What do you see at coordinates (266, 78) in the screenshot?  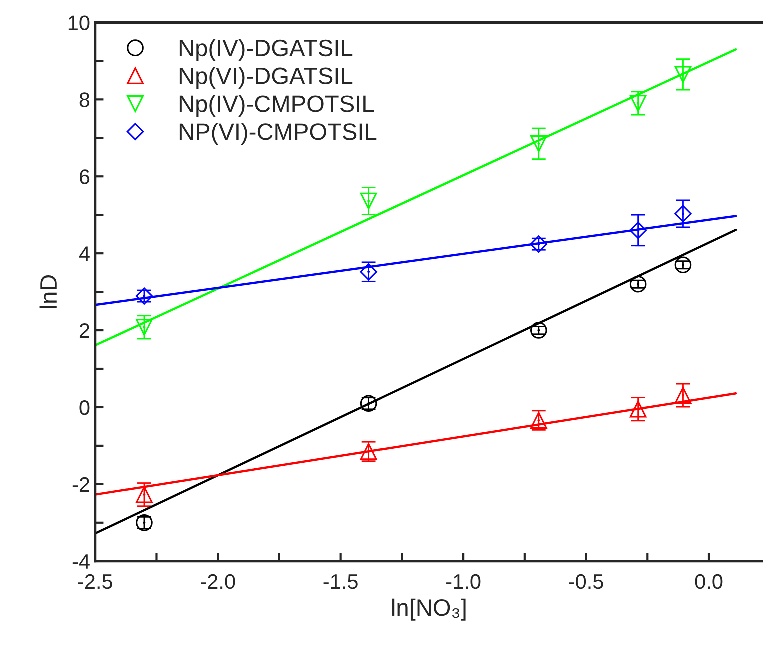 I see `legend-label: Np(VI)-DGATSIL` at bounding box center [266, 78].